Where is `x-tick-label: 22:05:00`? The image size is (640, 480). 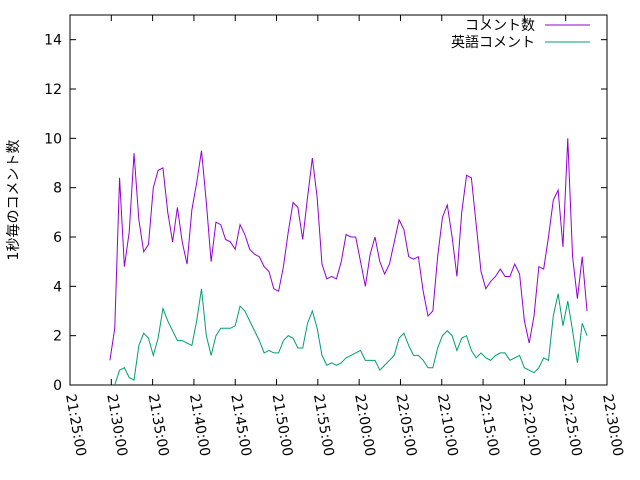
x-tick-label: 22:05:00 is located at coordinates (406, 425).